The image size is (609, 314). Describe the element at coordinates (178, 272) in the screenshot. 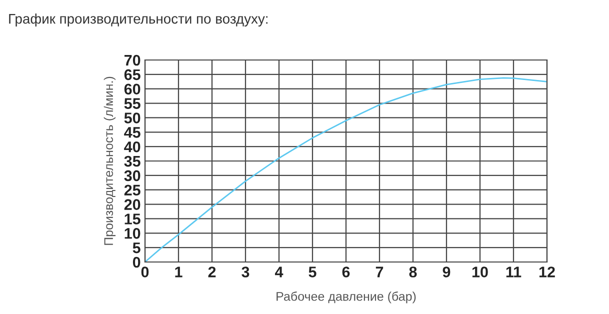

I see `x-tick-label: 1` at that location.